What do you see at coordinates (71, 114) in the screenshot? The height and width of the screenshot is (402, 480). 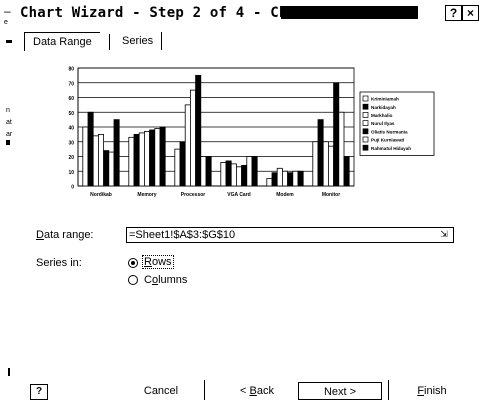 I see `y-tick-label: 50` at bounding box center [71, 114].